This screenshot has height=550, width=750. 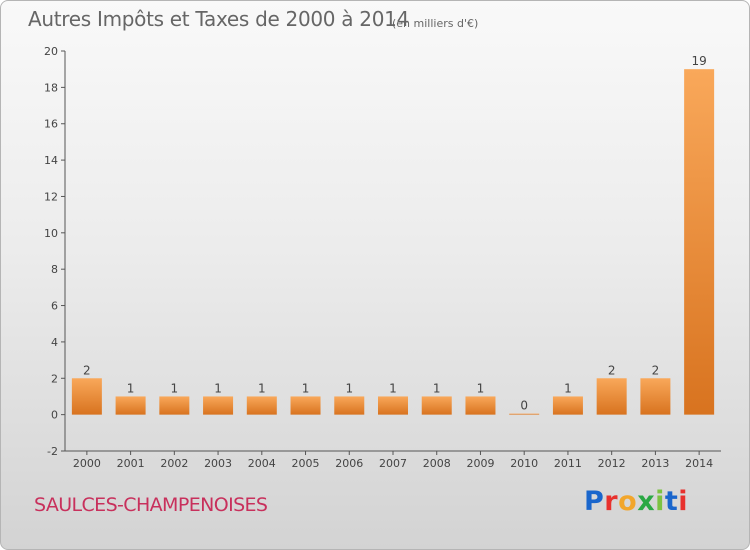 I want to click on y-tick-label: 20, so click(x=51, y=51).